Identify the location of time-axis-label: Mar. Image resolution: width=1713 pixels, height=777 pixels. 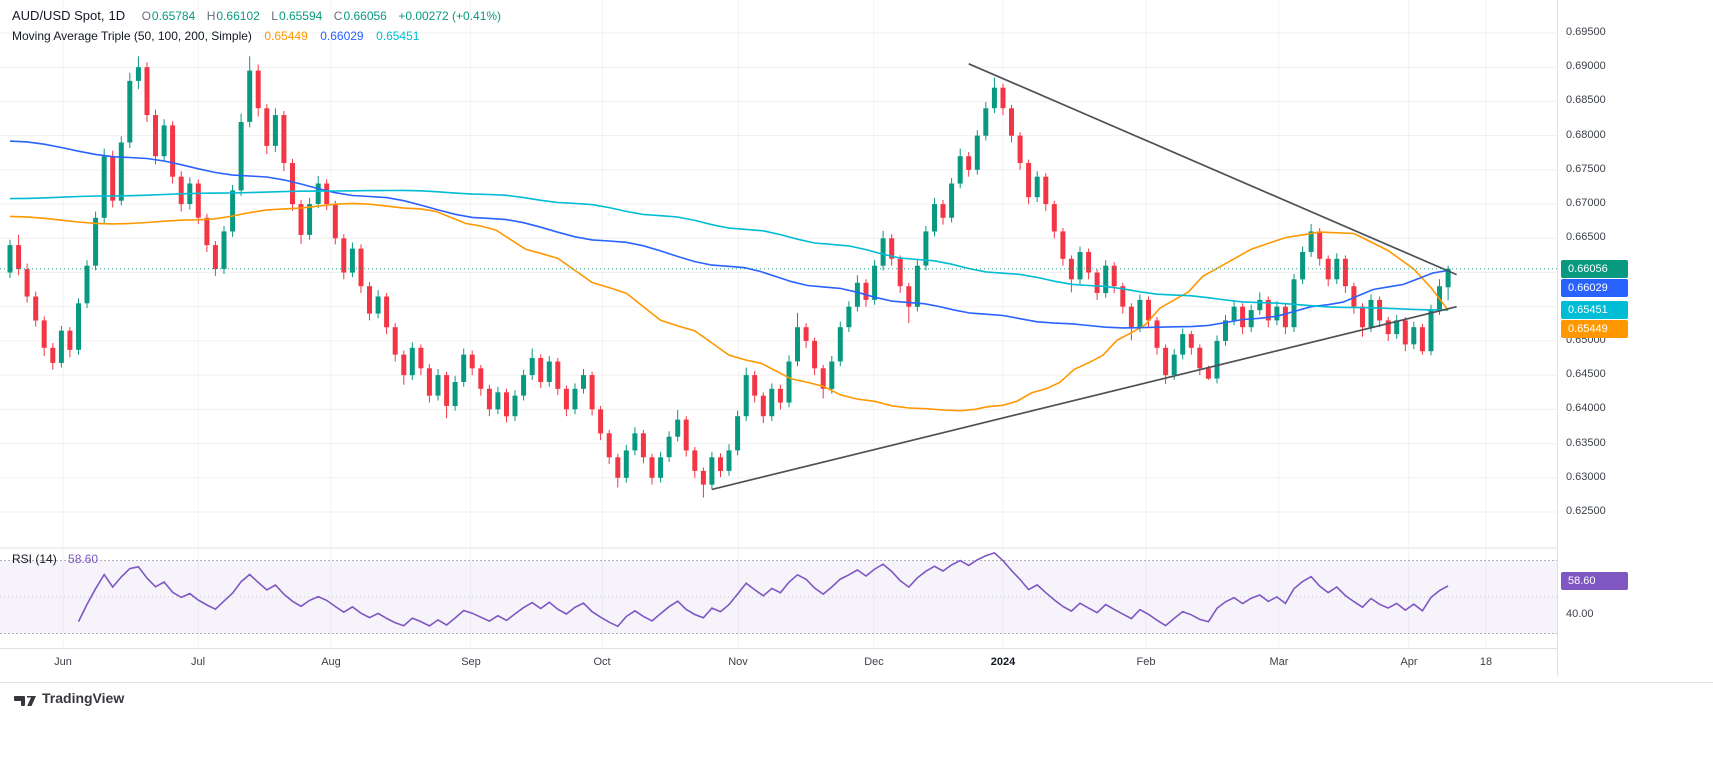
(1279, 662).